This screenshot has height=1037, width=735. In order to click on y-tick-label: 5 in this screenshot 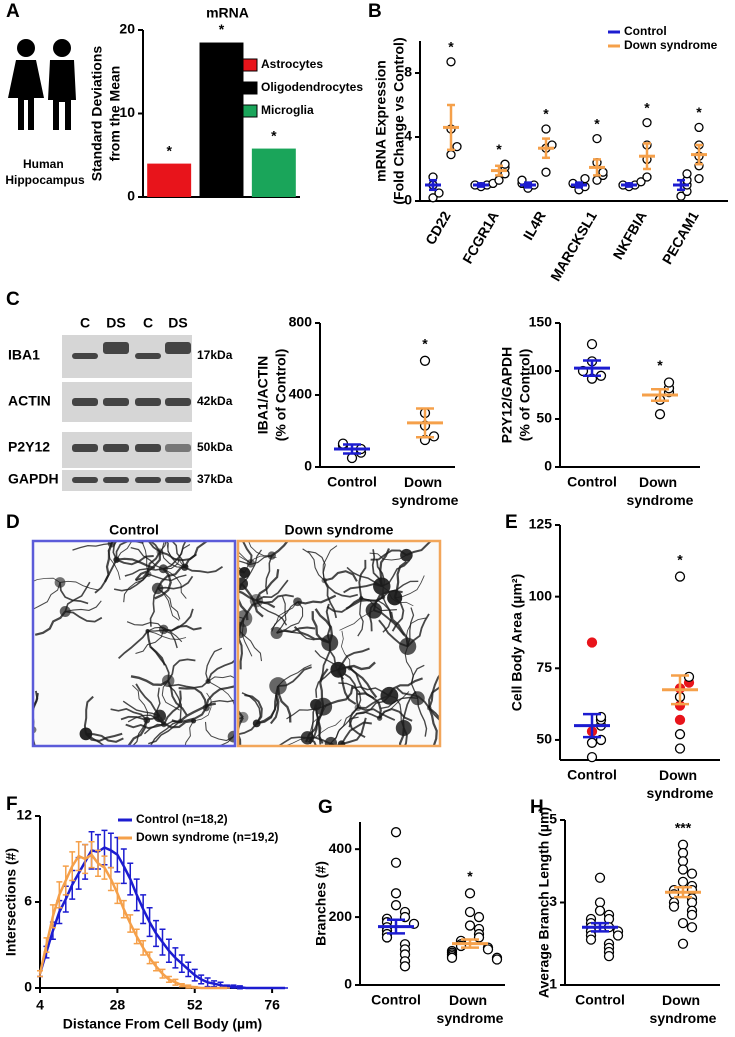, I will do `click(553, 819)`.